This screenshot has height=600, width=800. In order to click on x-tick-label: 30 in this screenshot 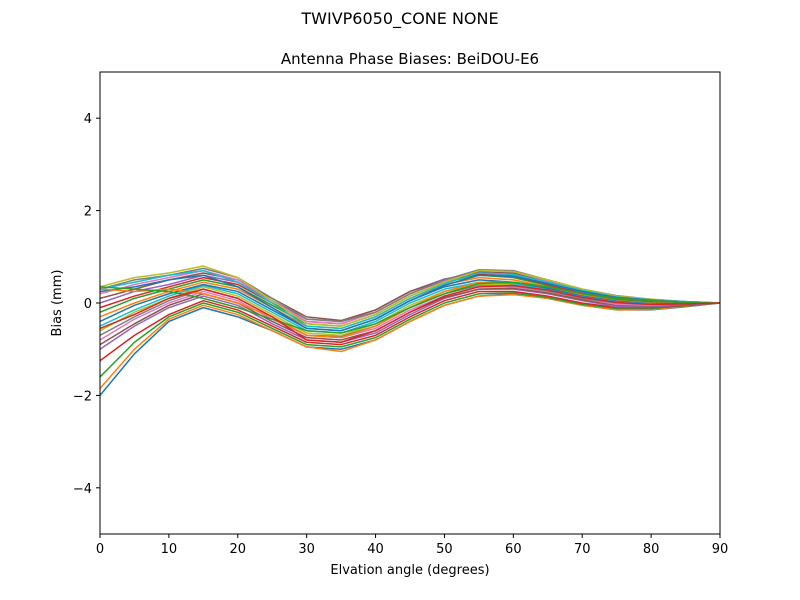, I will do `click(306, 549)`.